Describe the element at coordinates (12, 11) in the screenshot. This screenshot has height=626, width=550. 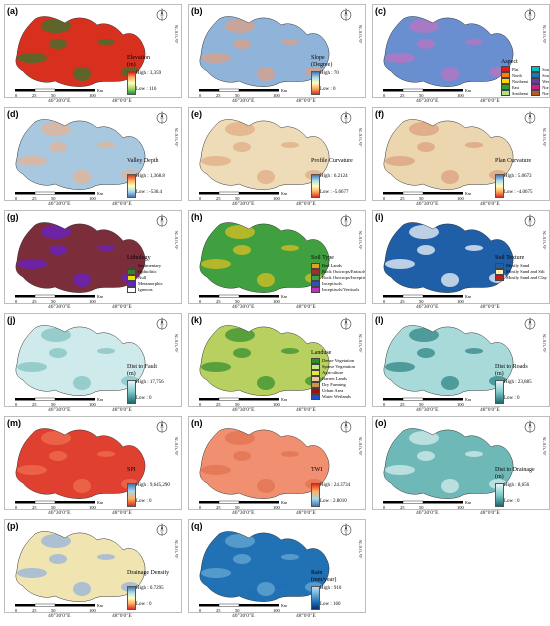
I see `panel-label: (a)` at that location.